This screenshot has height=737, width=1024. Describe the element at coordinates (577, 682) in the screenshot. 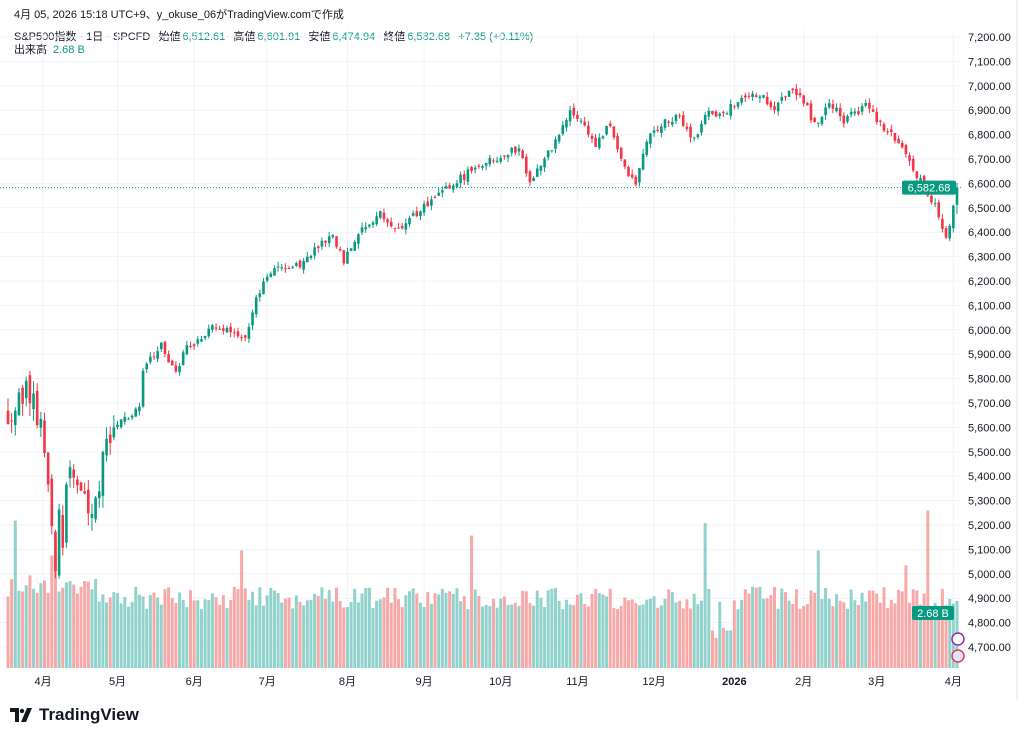

I see `x-tick-label: 11月` at that location.